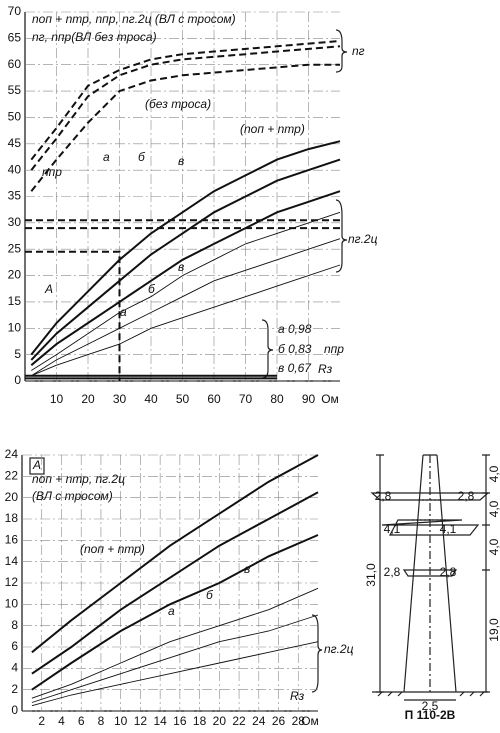  Describe the element at coordinates (15, 90) in the screenshot. I see `y-tick-label: 55` at that location.